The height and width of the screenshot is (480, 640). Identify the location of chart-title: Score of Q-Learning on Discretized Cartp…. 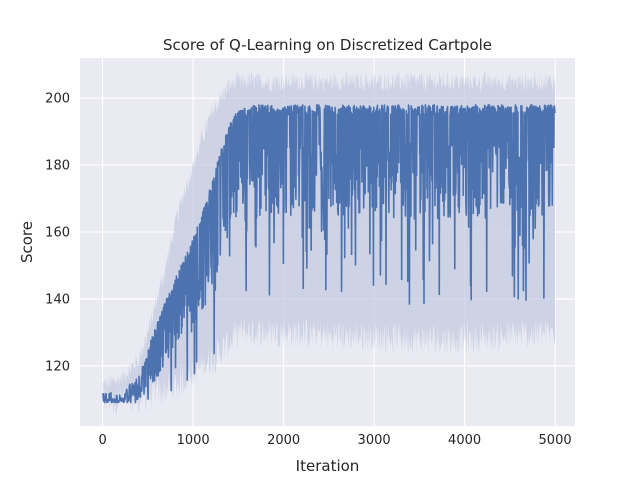
(327, 45).